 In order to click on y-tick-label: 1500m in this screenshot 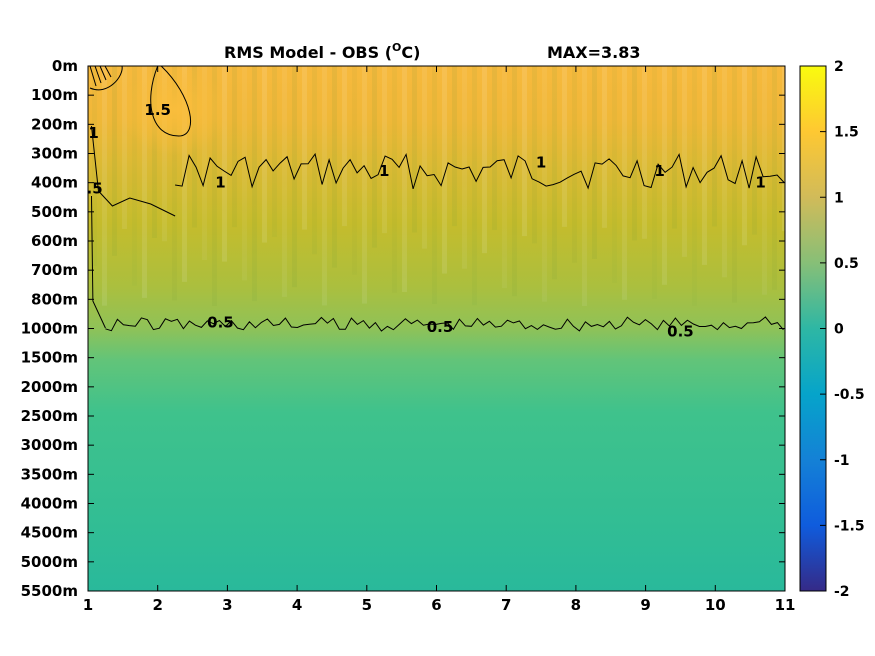, I will do `click(49, 358)`.